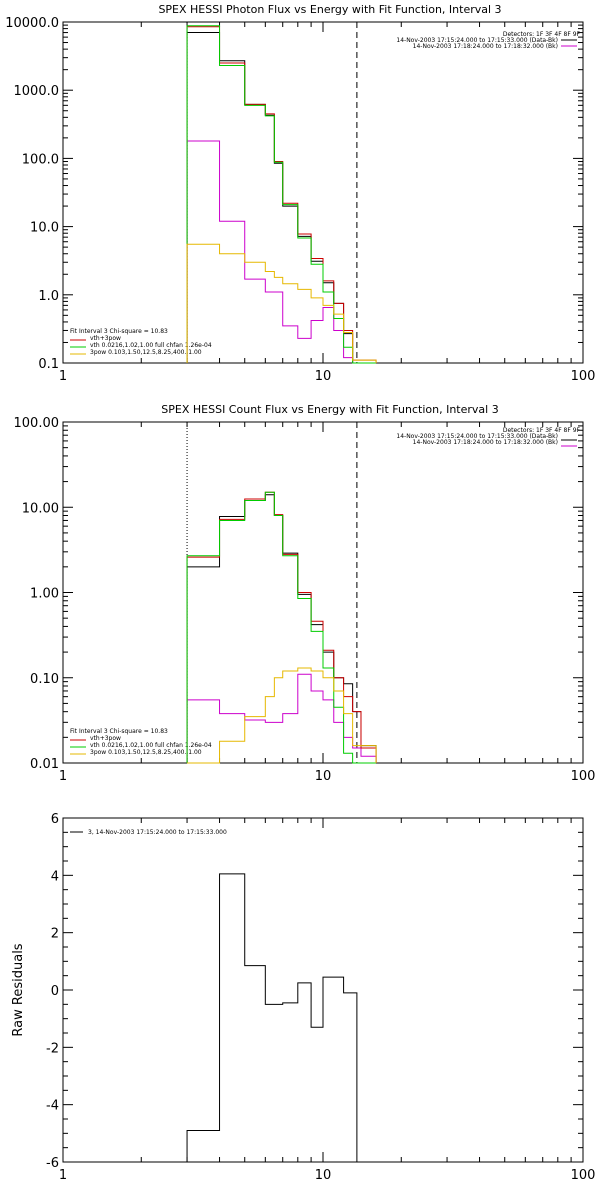 Image resolution: width=600 pixels, height=1200 pixels. What do you see at coordinates (44, 594) in the screenshot?
I see `y-tick-label: 1.00` at bounding box center [44, 594].